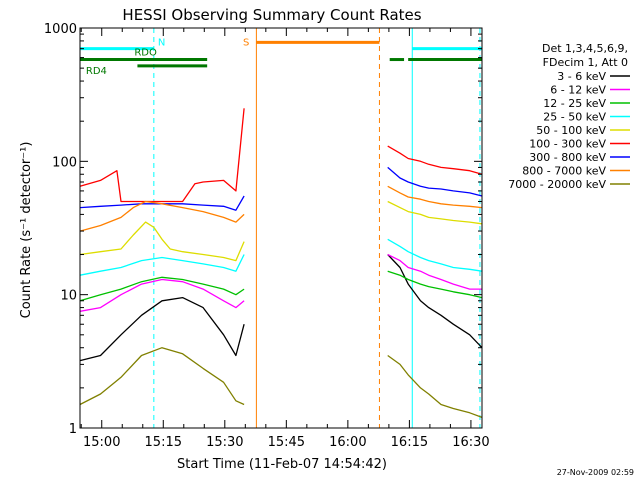 This screenshot has height=480, width=640. Describe the element at coordinates (286, 442) in the screenshot. I see `x-tick-label-3: 15:45` at that location.